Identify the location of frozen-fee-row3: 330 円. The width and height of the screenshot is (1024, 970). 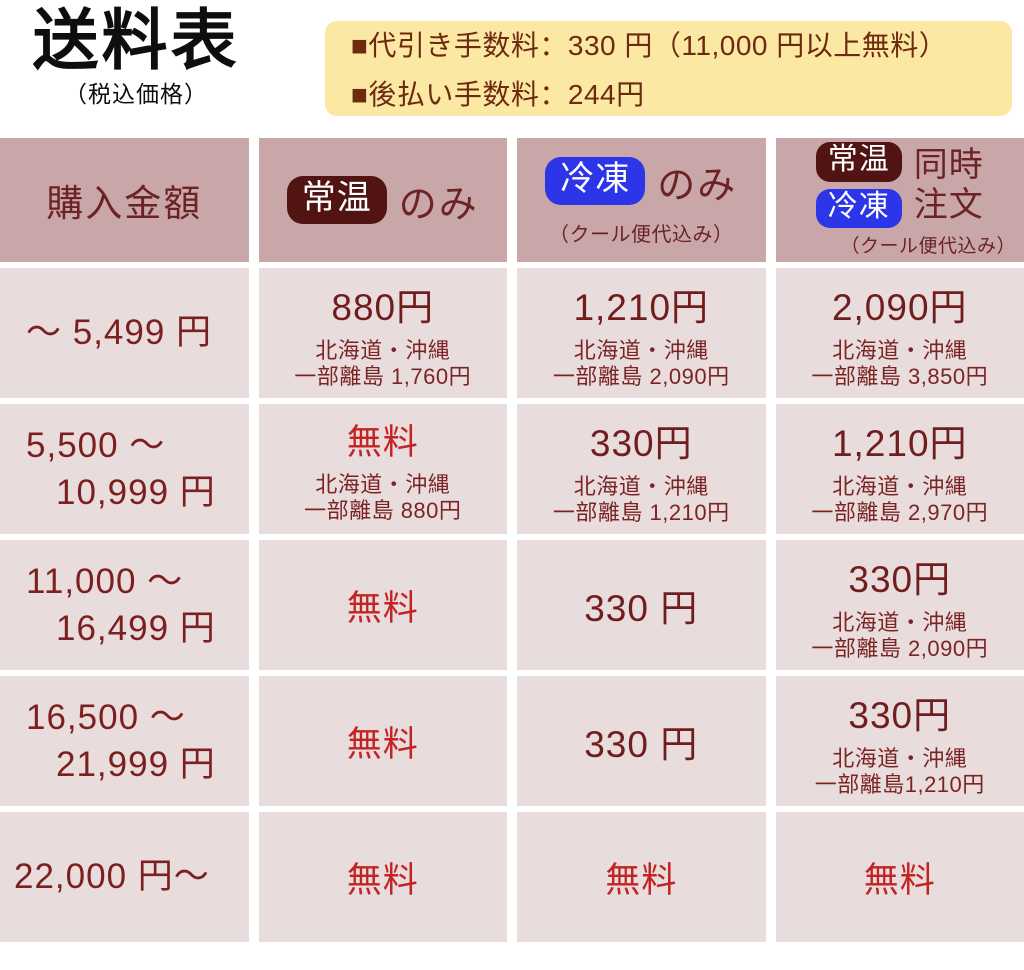
(641, 605).